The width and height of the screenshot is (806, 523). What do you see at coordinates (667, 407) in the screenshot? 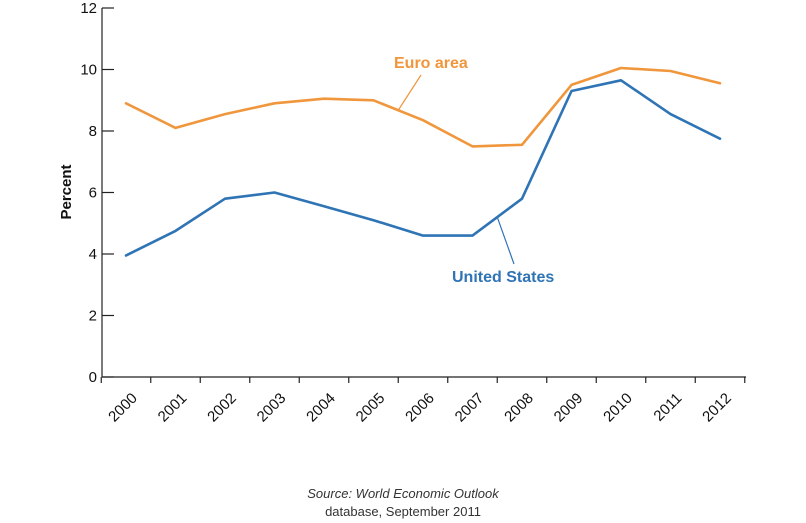
I see `x-tick-label: 2011` at bounding box center [667, 407].